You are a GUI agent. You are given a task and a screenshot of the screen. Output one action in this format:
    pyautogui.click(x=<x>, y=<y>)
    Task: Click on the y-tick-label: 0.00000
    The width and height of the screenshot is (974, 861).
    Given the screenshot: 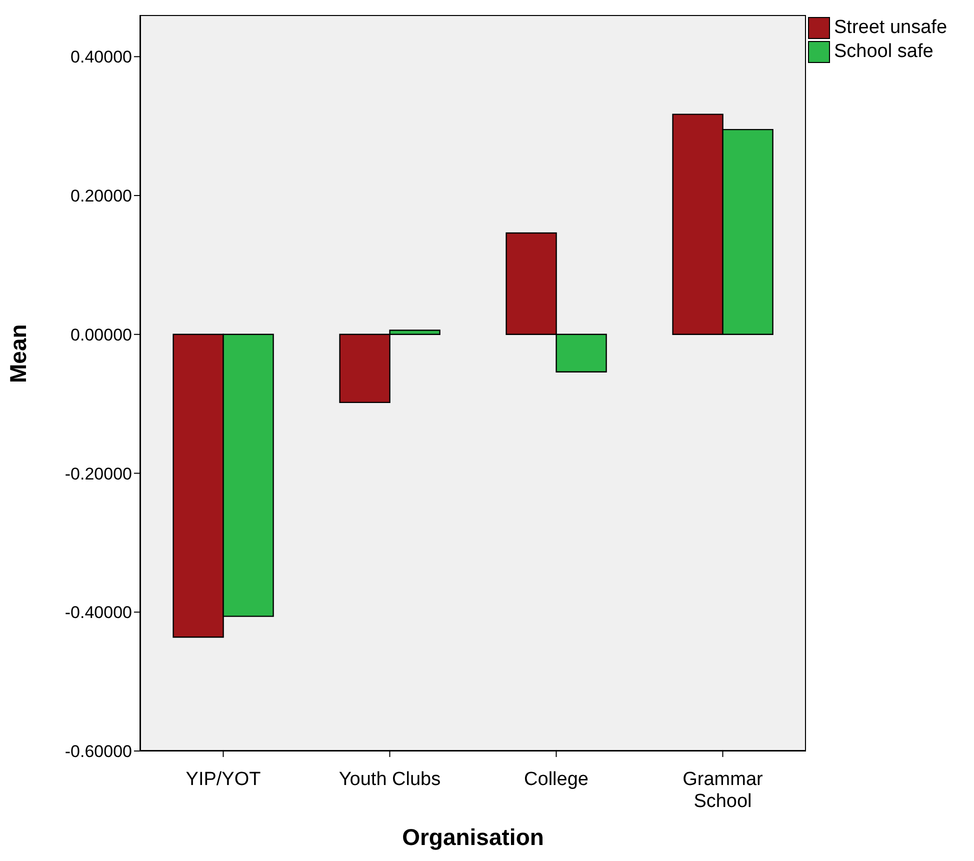 What is the action you would take?
    pyautogui.click(x=101, y=334)
    